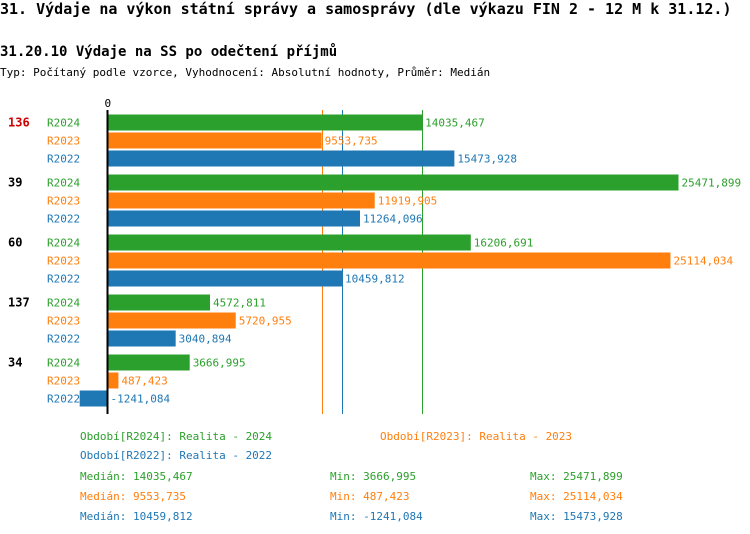 This screenshot has width=750, height=534. What do you see at coordinates (712, 183) in the screenshot?
I see `data-label: 25471,899` at bounding box center [712, 183].